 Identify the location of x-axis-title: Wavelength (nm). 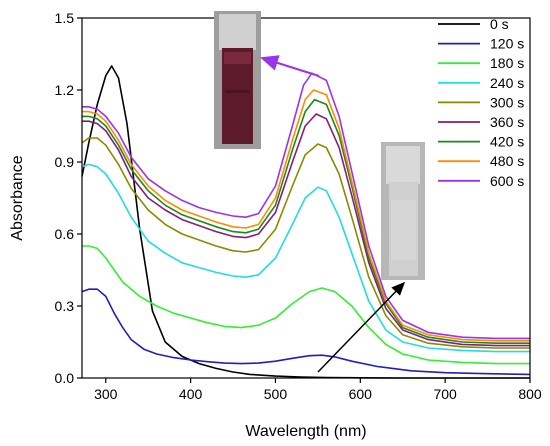
(305, 431).